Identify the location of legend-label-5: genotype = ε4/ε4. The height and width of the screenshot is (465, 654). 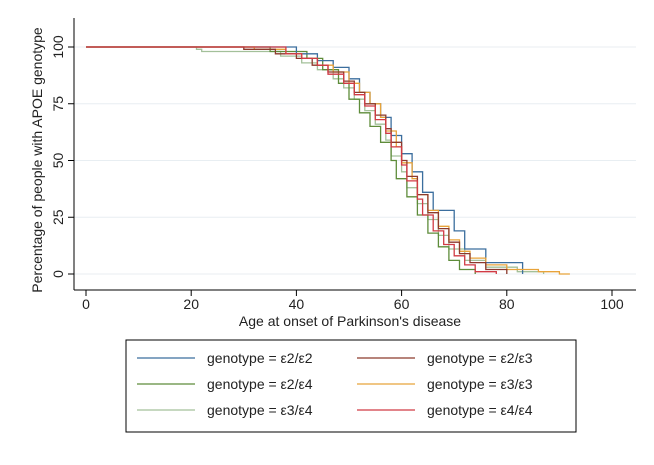
(480, 410).